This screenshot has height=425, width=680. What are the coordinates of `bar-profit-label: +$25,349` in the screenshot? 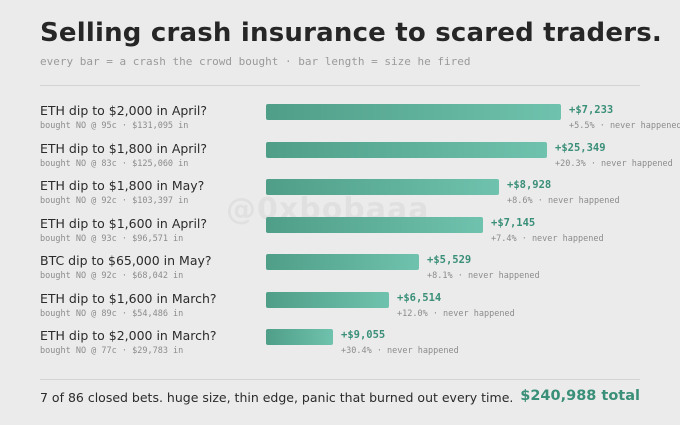 It's located at (580, 147).